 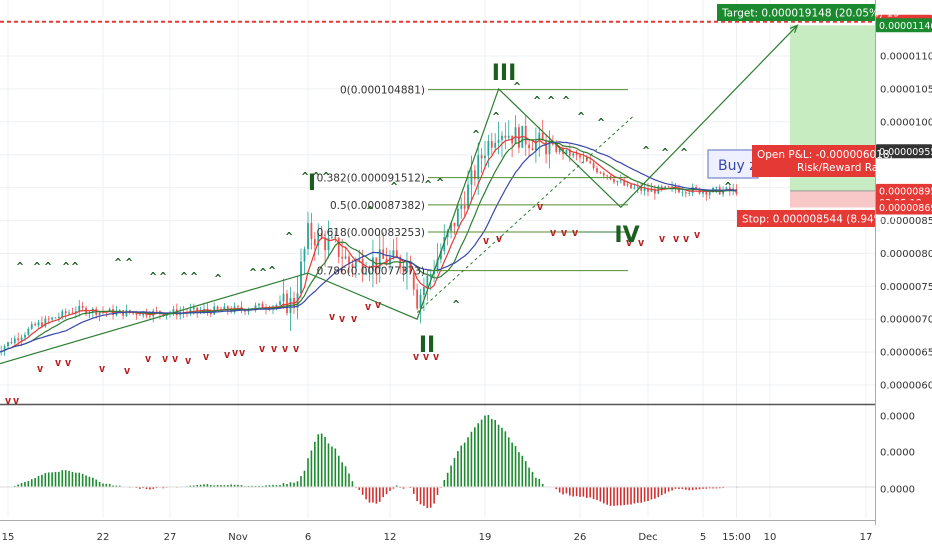 What do you see at coordinates (8, 537) in the screenshot?
I see `time-tick-label: 15` at bounding box center [8, 537].